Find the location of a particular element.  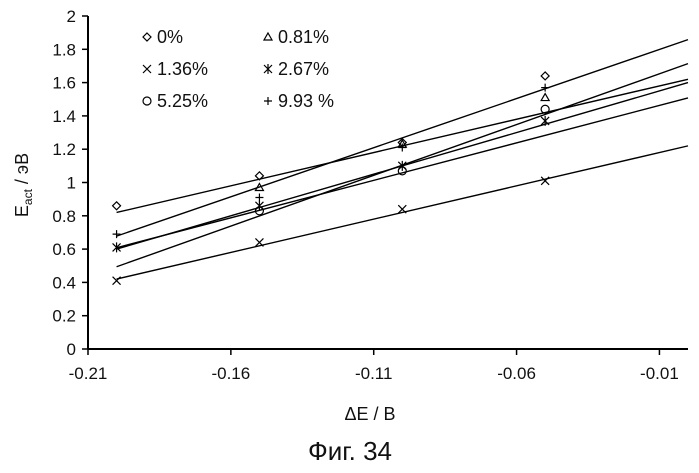

y-tick-label: 1 is located at coordinates (71, 183).